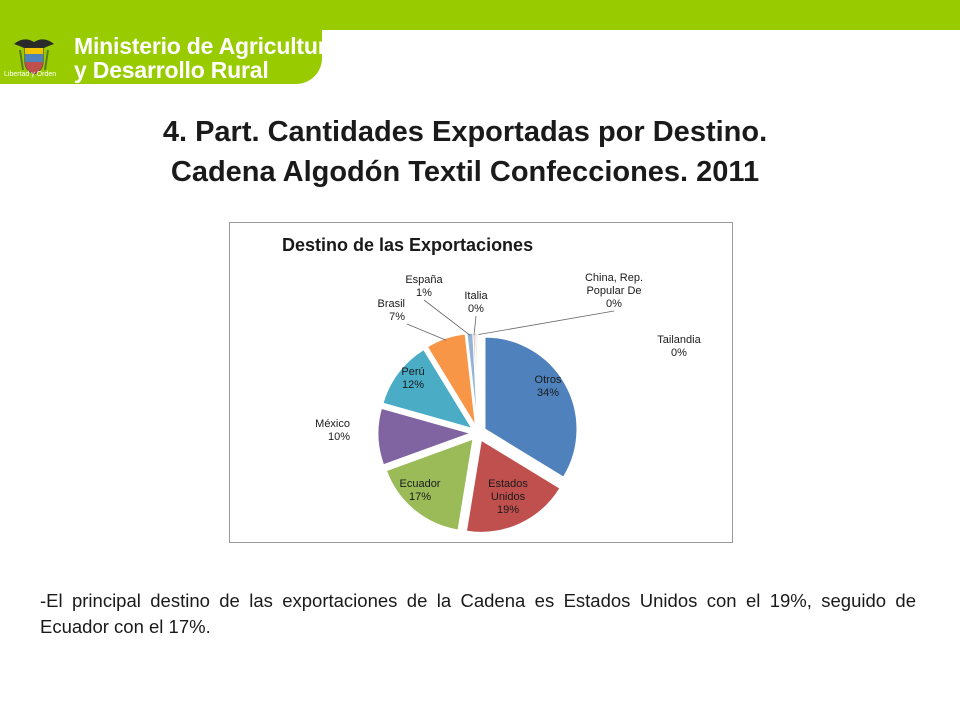 The height and width of the screenshot is (720, 960). I want to click on chart-title: Destino de las Exportaciones, so click(407, 245).